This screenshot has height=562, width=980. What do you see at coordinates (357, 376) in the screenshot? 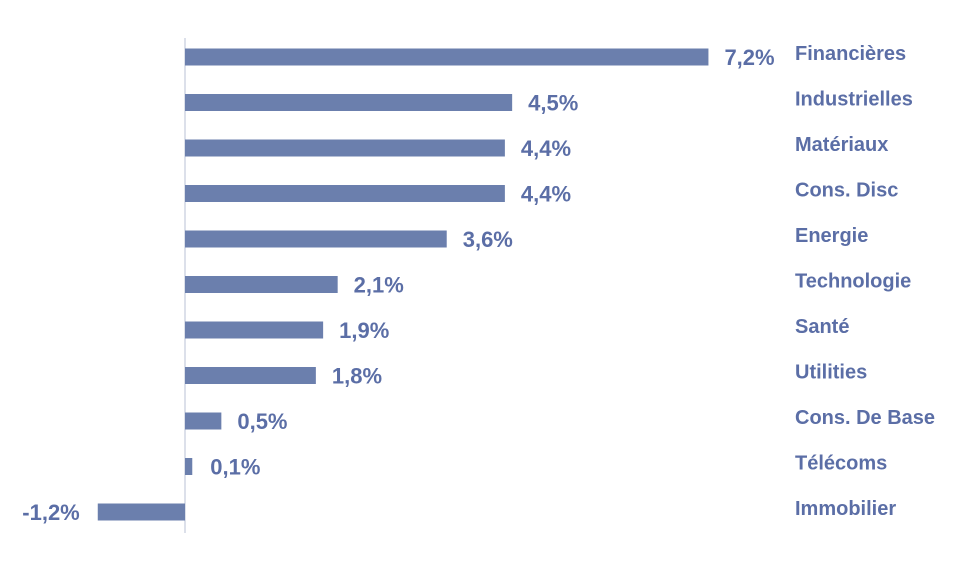
I see `value-label-7: 1,8%` at bounding box center [357, 376].